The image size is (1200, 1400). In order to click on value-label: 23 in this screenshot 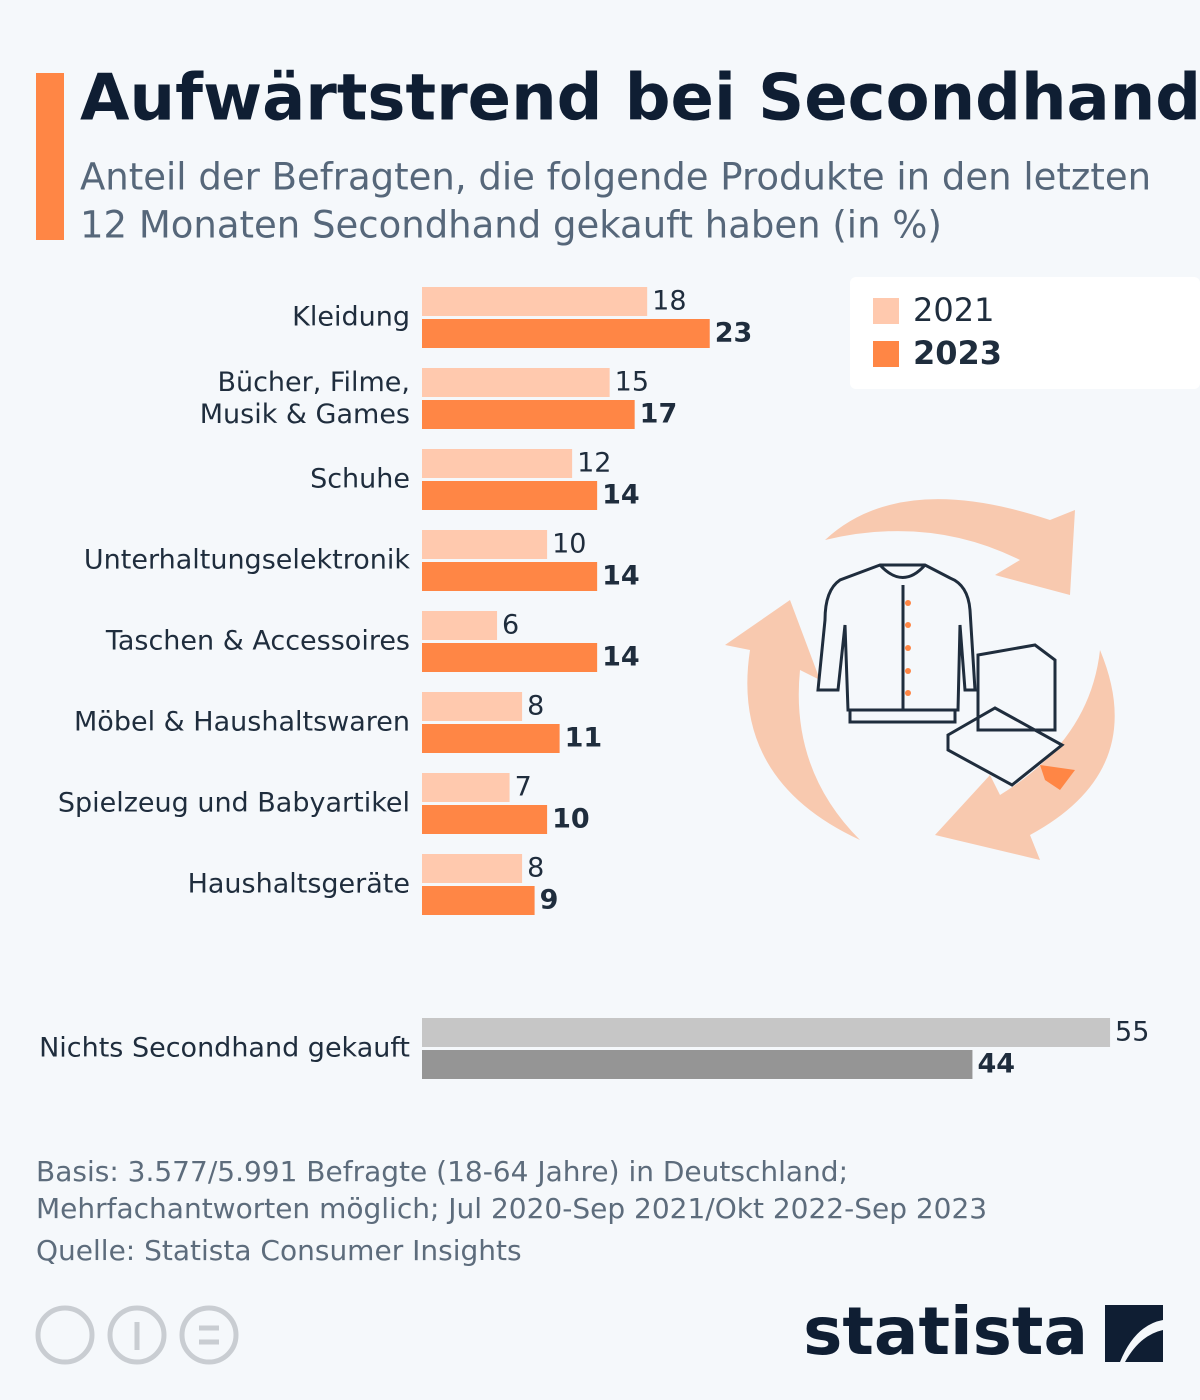, I will do `click(734, 333)`.